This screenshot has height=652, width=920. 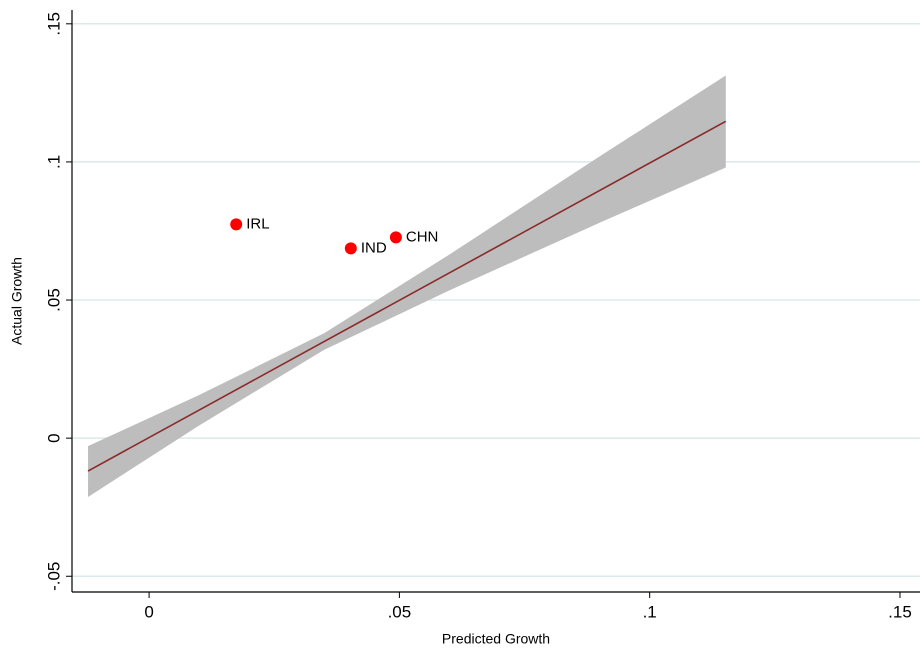 What do you see at coordinates (148, 611) in the screenshot?
I see `x-tick-label: 0` at bounding box center [148, 611].